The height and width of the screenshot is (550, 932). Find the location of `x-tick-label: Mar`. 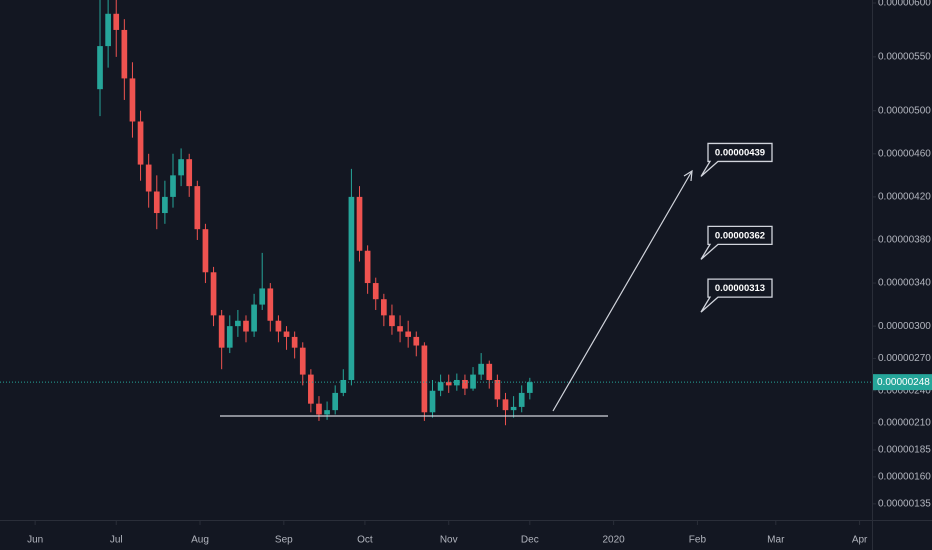

x-tick-label: Mar is located at coordinates (776, 540).